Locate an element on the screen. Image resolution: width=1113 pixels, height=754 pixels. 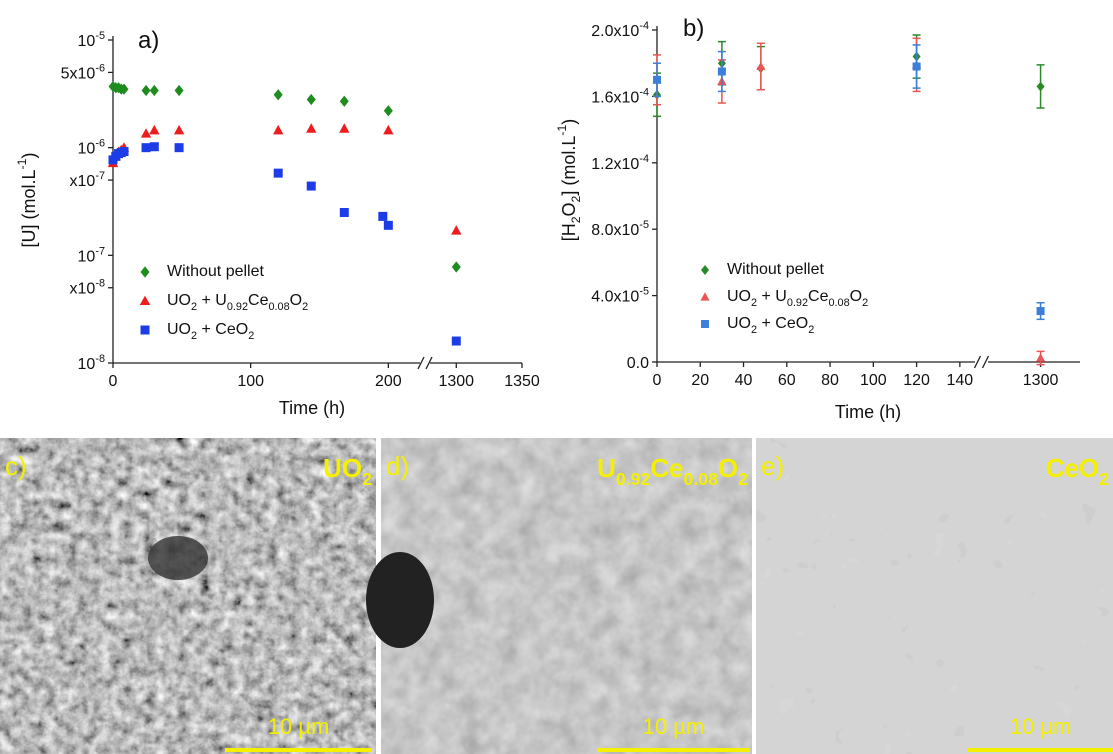
y-tick-label: 4.0x10⁻⁵ is located at coordinates (620, 295).